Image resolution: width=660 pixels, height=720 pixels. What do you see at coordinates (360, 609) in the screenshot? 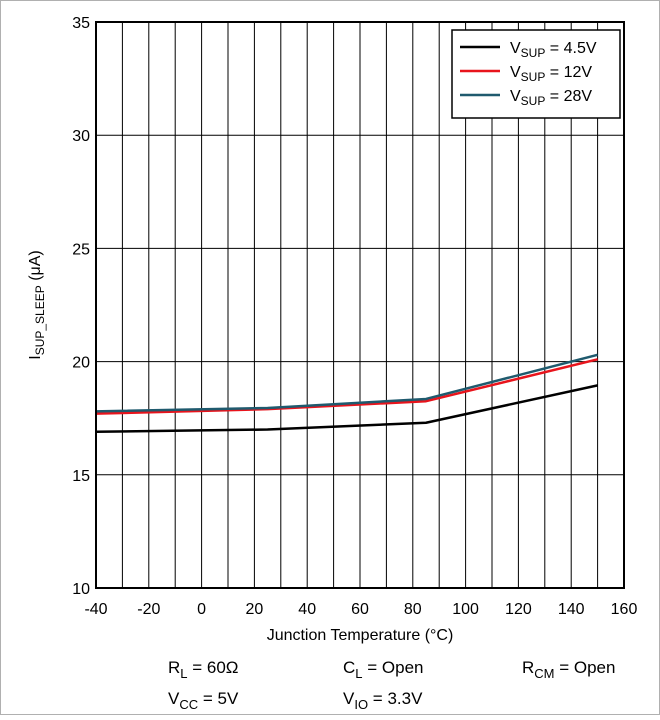
I see `x-tick-label: 60` at bounding box center [360, 609].